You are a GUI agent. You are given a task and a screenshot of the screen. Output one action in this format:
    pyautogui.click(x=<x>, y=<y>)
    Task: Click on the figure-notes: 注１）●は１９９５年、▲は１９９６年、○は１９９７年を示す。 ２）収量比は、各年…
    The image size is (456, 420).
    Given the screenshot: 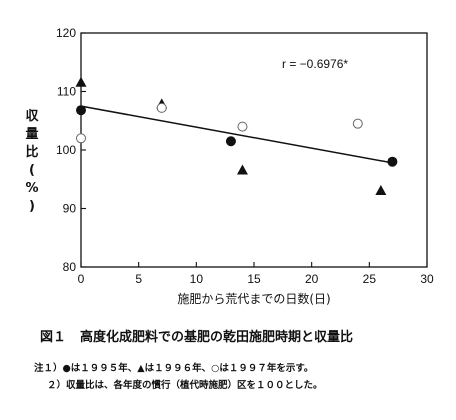 What is the action you would take?
    pyautogui.click(x=242, y=377)
    